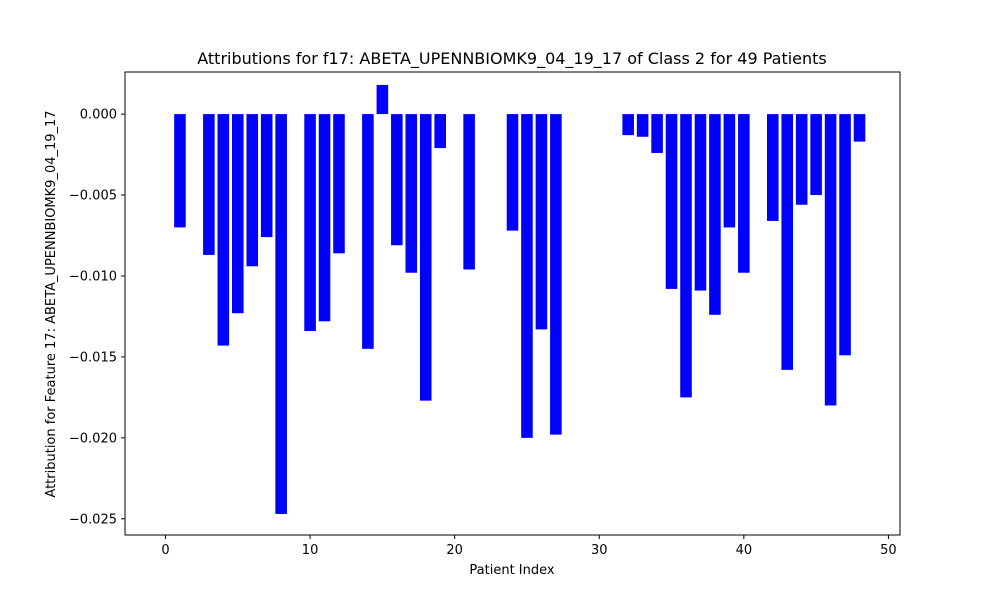 This screenshot has width=1000, height=600. What do you see at coordinates (165, 550) in the screenshot?
I see `x-tick-label: 0` at bounding box center [165, 550].